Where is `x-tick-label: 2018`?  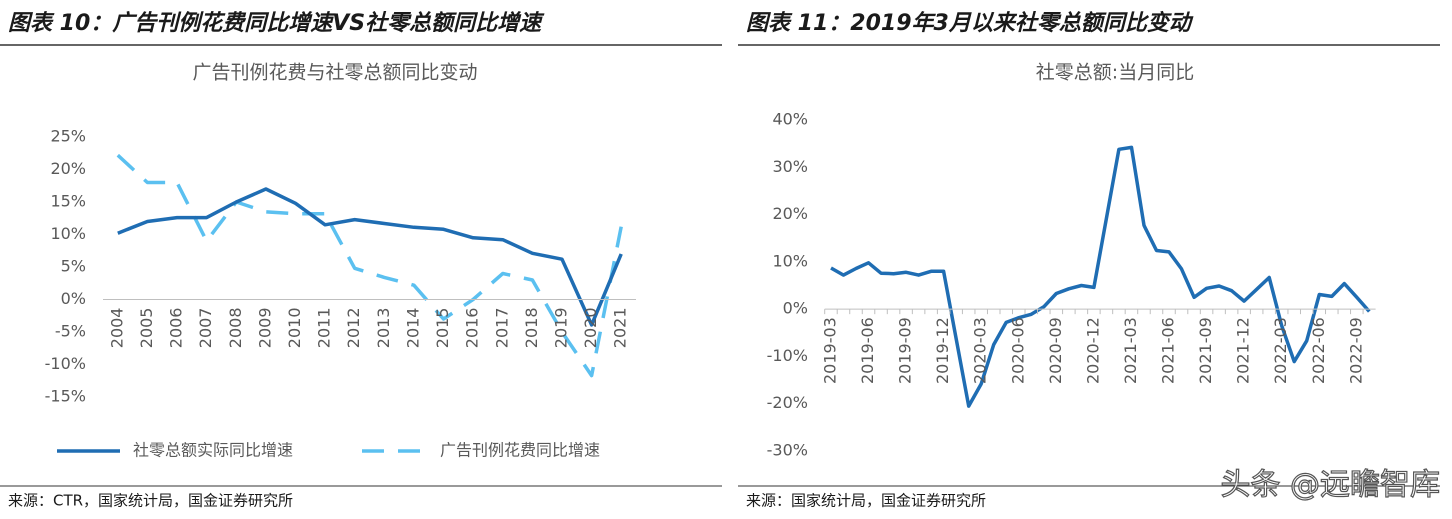 x-tick-label: 2018 is located at coordinates (531, 328).